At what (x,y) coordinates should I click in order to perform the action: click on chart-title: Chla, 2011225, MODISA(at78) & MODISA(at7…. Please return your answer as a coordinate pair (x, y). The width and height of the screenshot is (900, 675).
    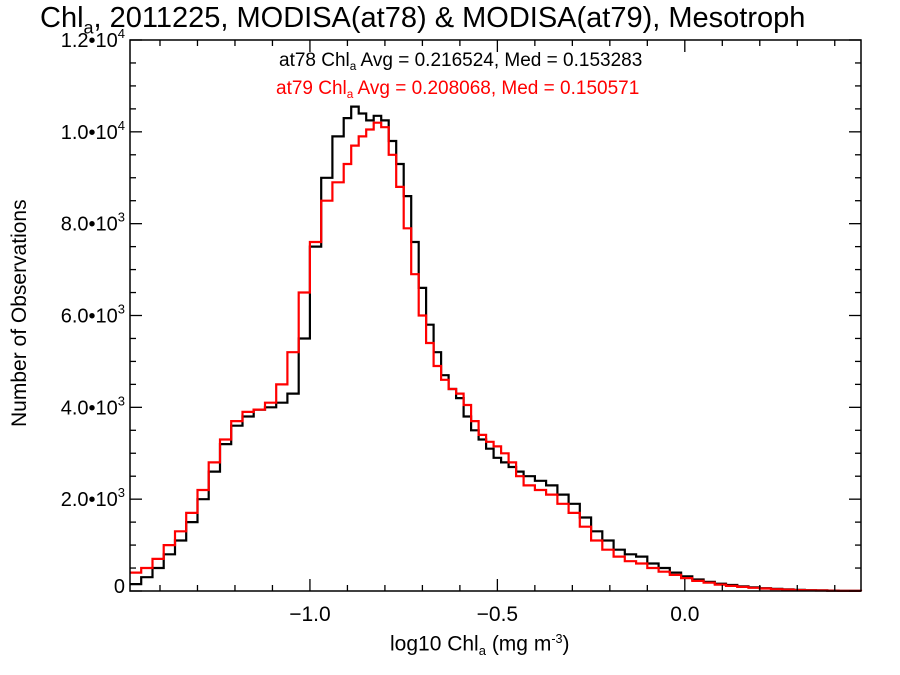
    Looking at the image, I should click on (423, 20).